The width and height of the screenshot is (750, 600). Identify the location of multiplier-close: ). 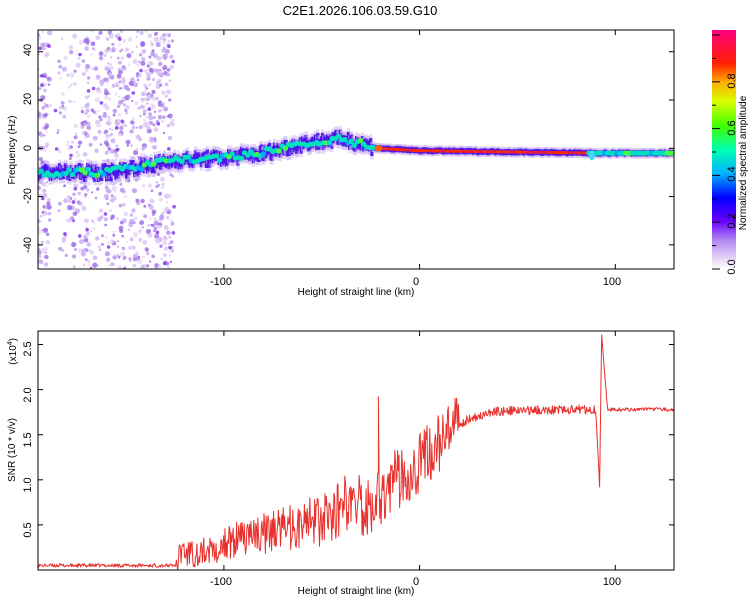
(13, 339).